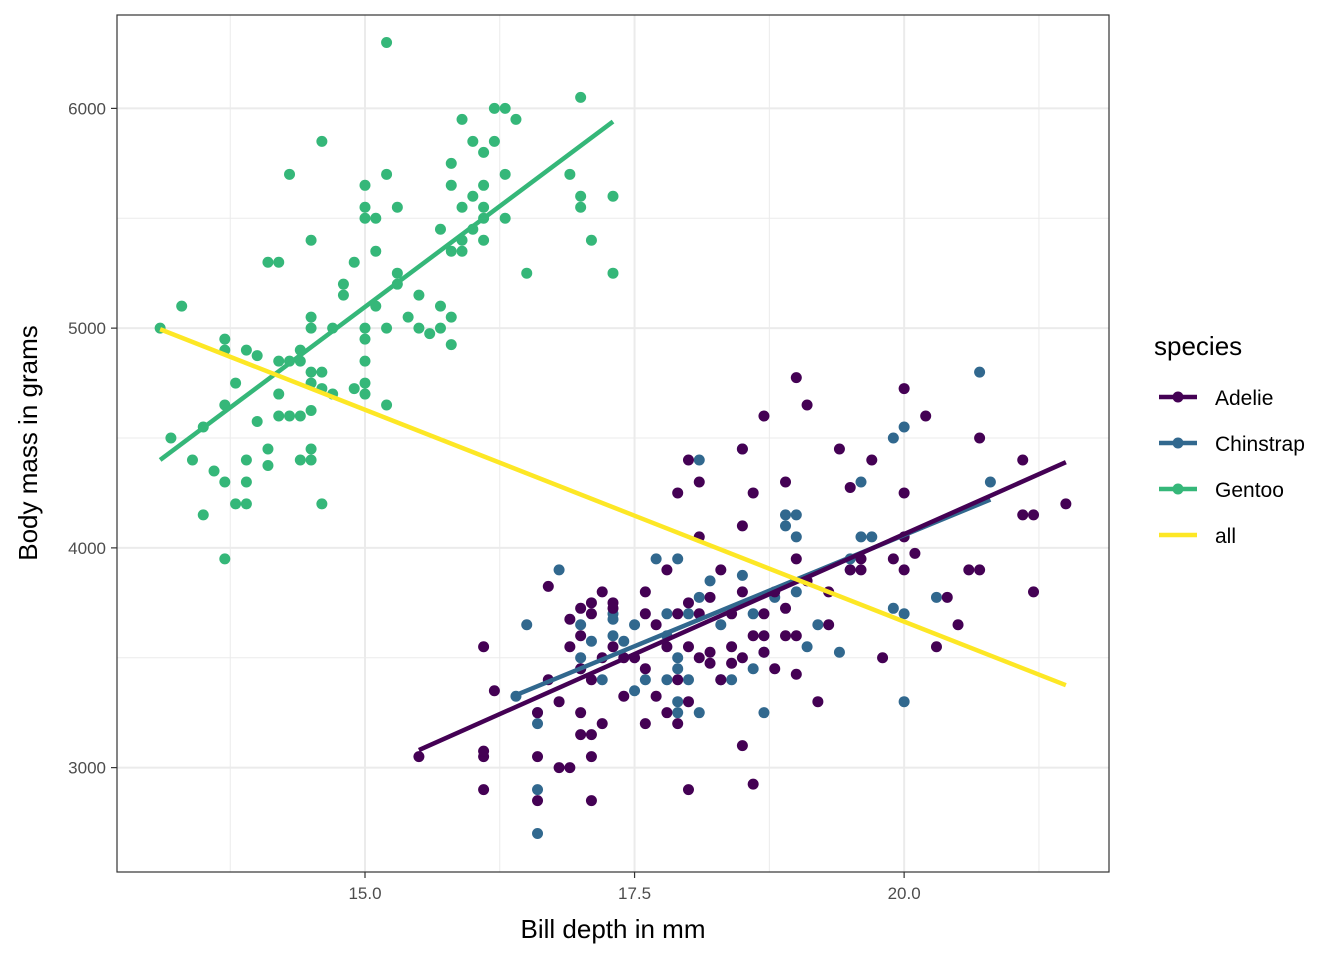 The image size is (1344, 960). I want to click on legend-label-all: all, so click(1225, 536).